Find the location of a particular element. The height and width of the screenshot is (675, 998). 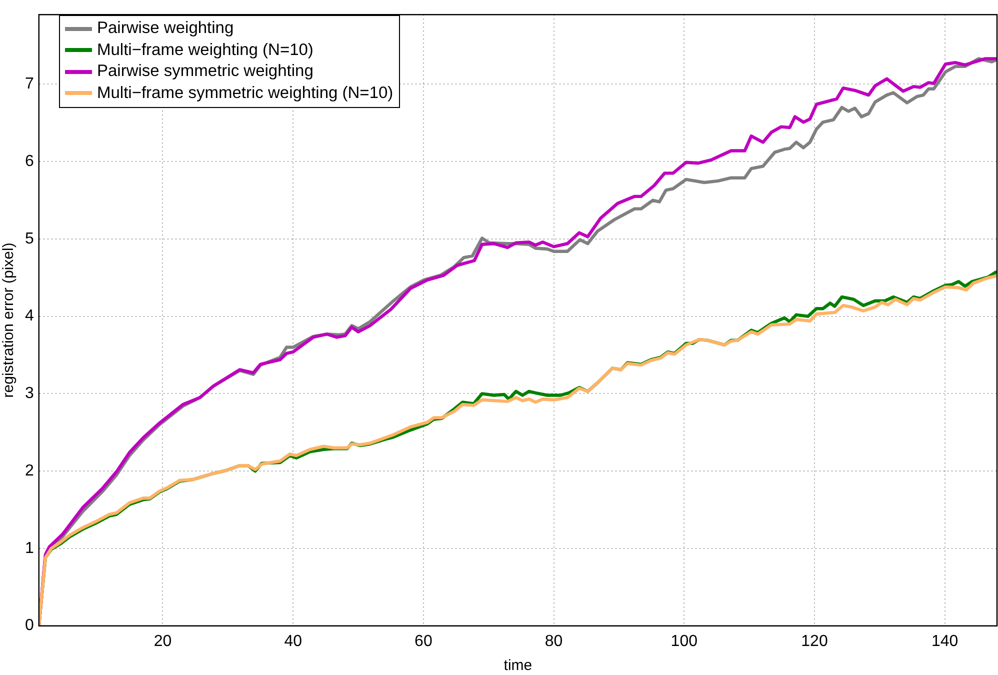

y-tick-label: 2 is located at coordinates (29, 471).